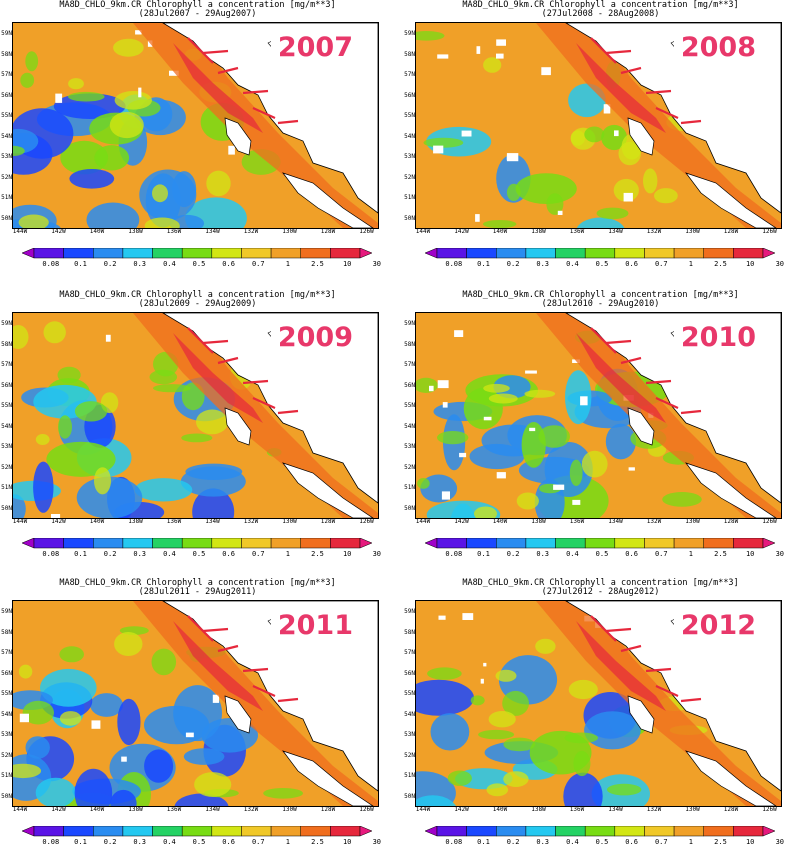  I want to click on longitude-tick-label: 128W, so click(328, 231).